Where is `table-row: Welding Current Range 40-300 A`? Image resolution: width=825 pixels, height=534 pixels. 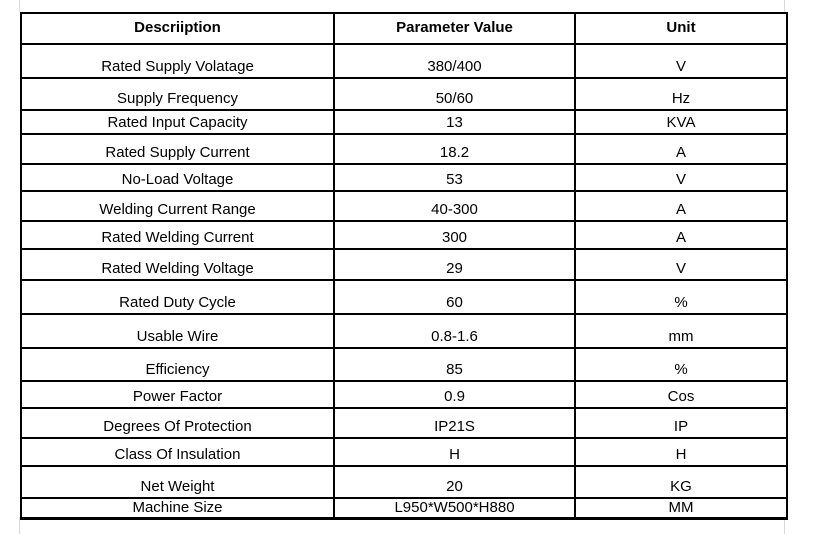 table-row: Welding Current Range 40-300 A is located at coordinates (404, 206).